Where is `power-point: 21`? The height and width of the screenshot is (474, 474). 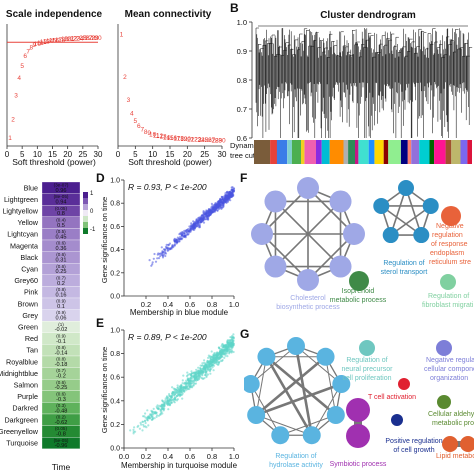 power-point: 21 is located at coordinates (191, 139).